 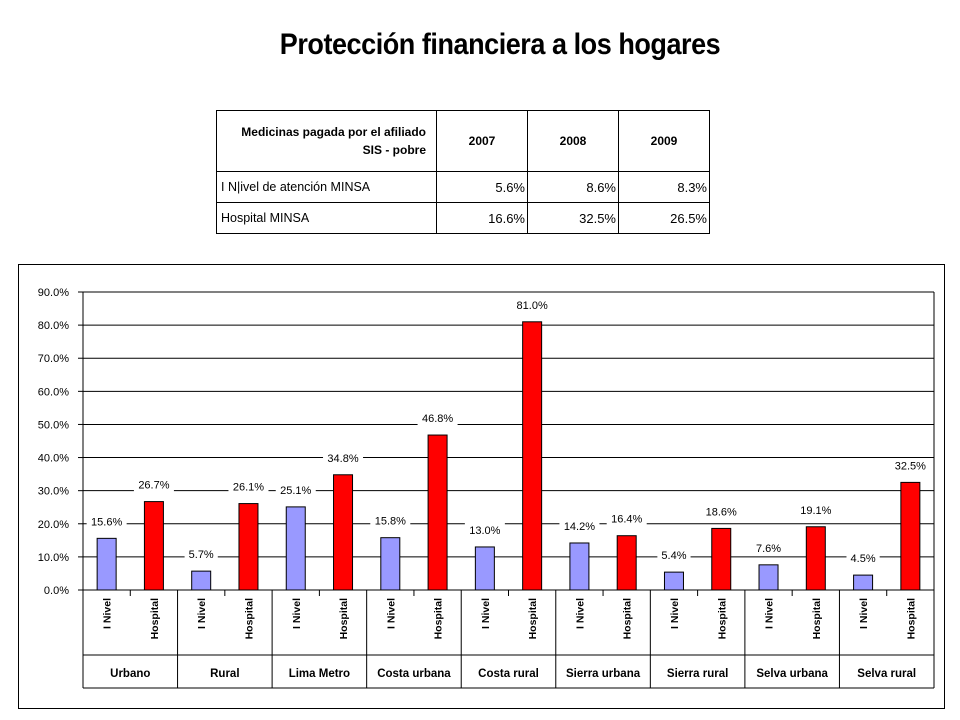 I want to click on y-tick-label: 30.0%, so click(x=53, y=492).